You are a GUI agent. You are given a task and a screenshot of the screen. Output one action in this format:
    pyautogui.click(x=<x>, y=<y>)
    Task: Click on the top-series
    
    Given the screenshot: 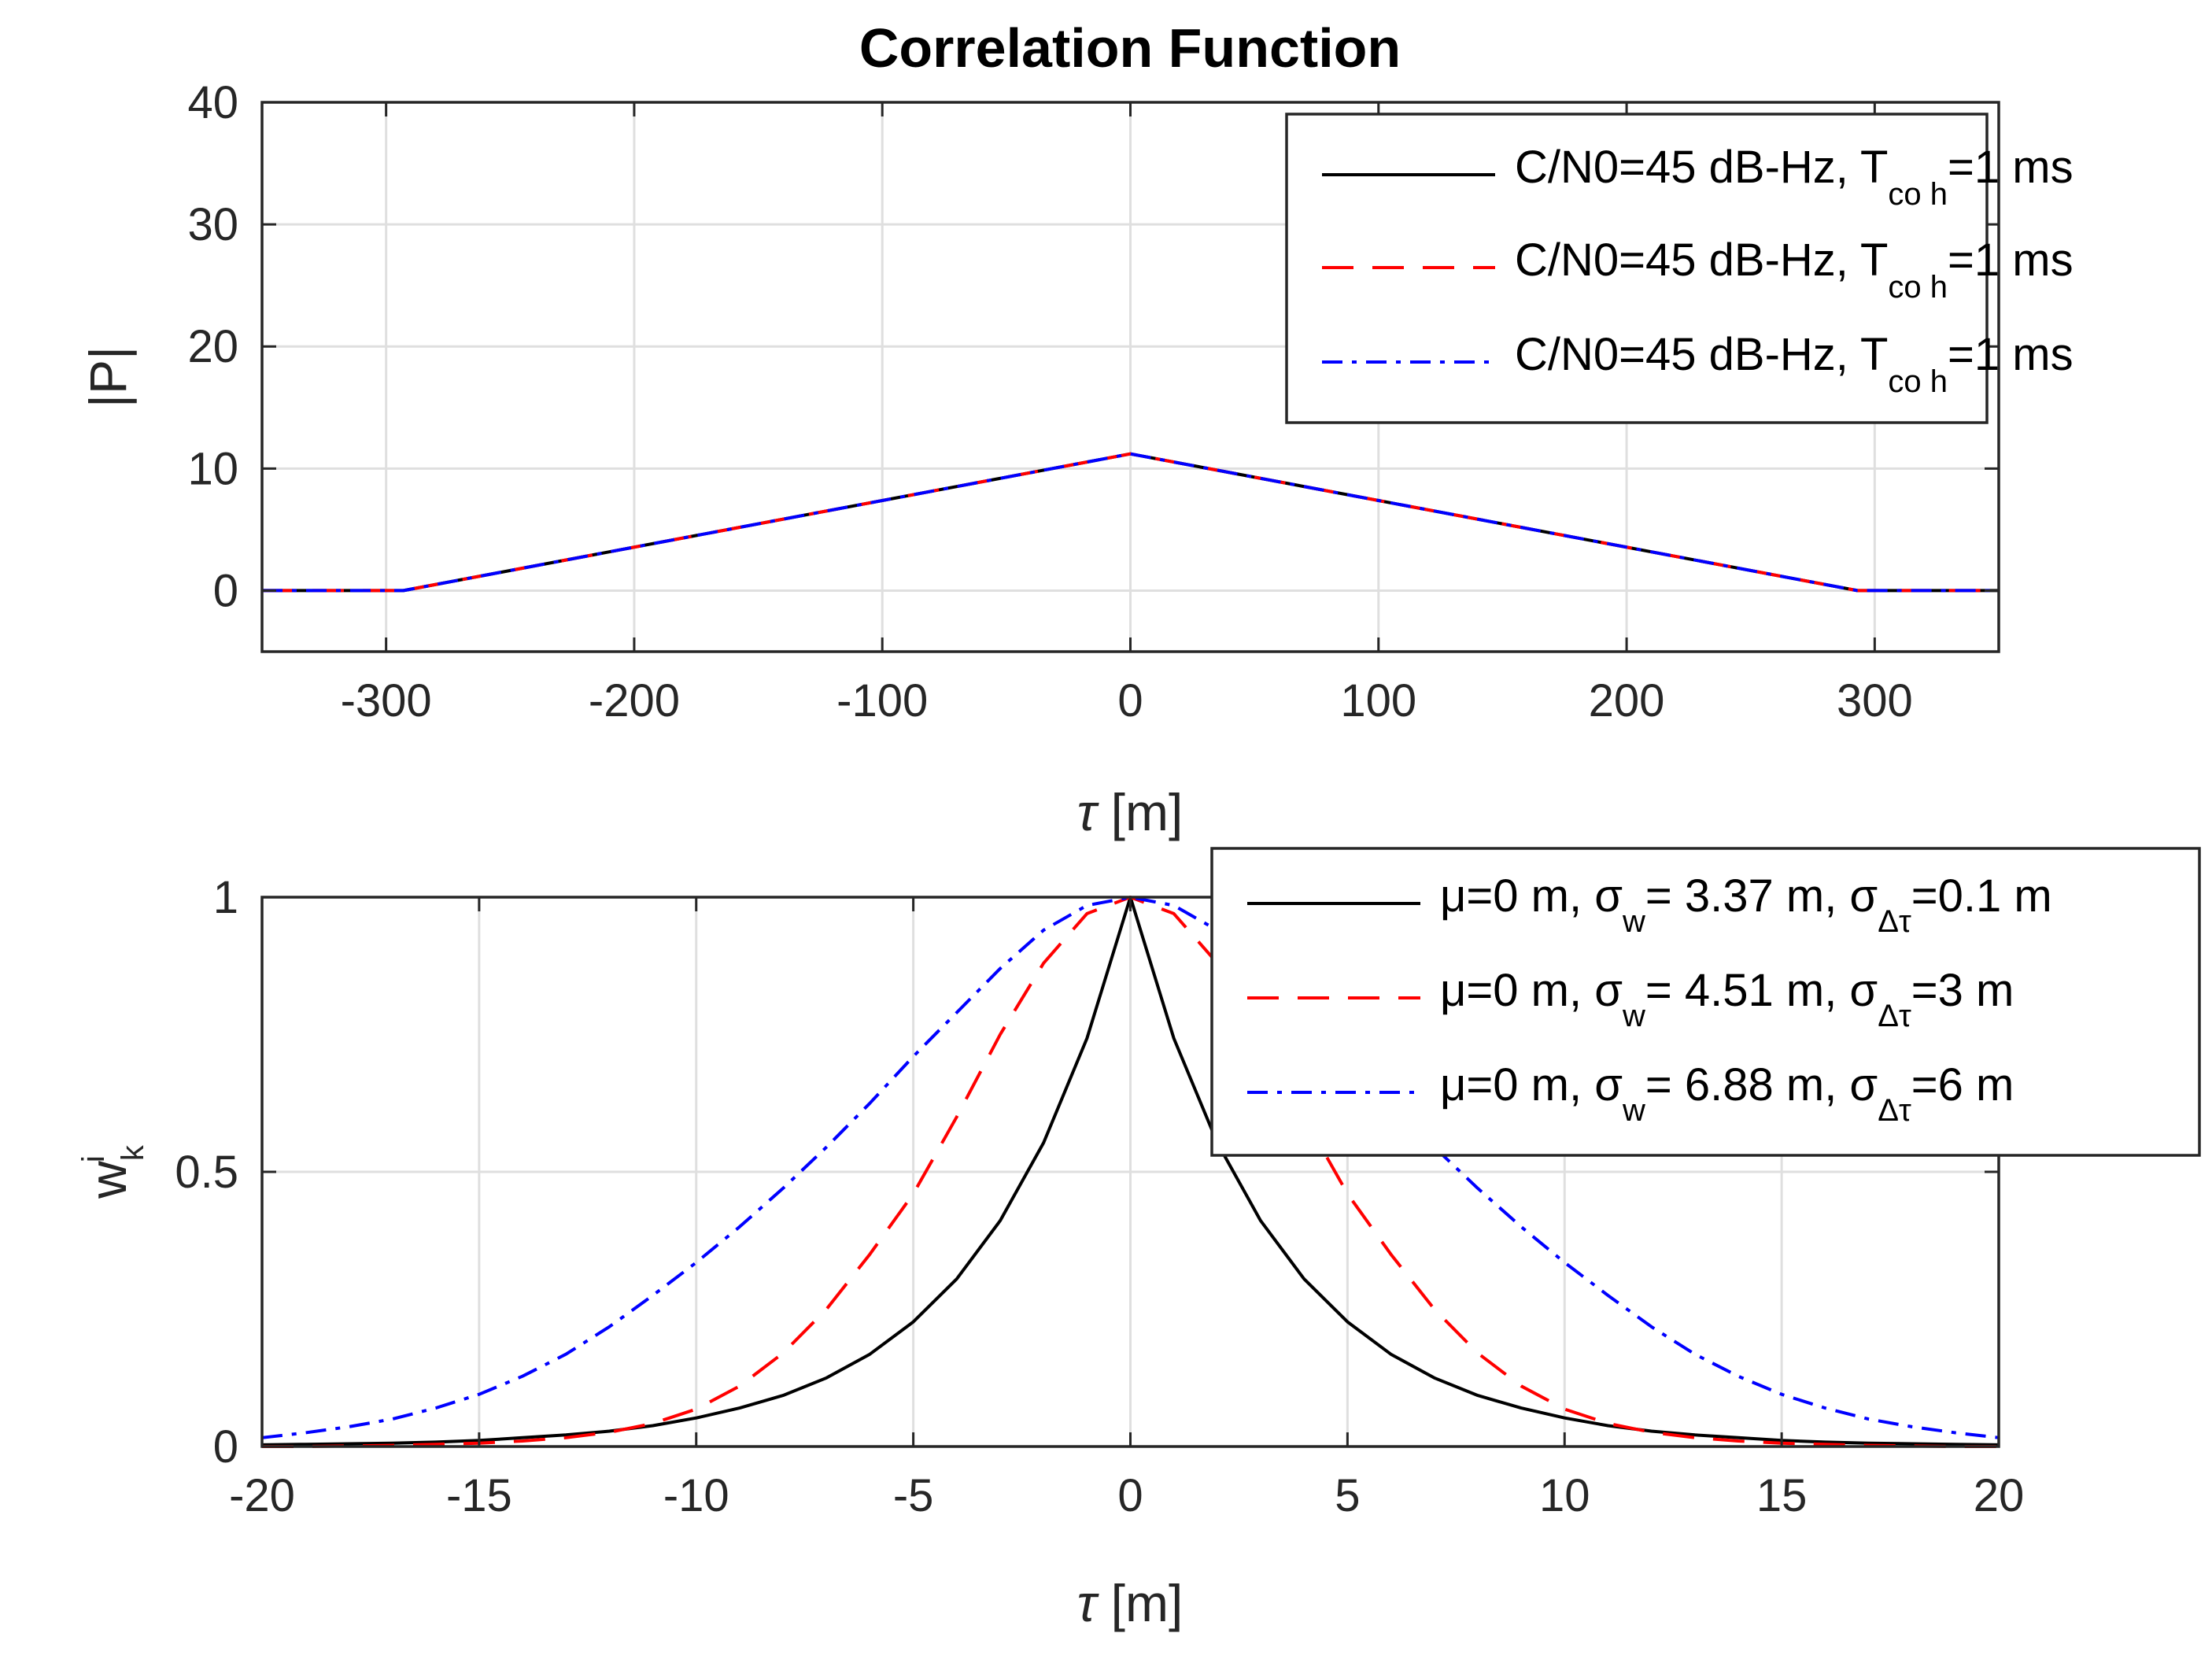 What is the action you would take?
    pyautogui.click(x=1130, y=522)
    